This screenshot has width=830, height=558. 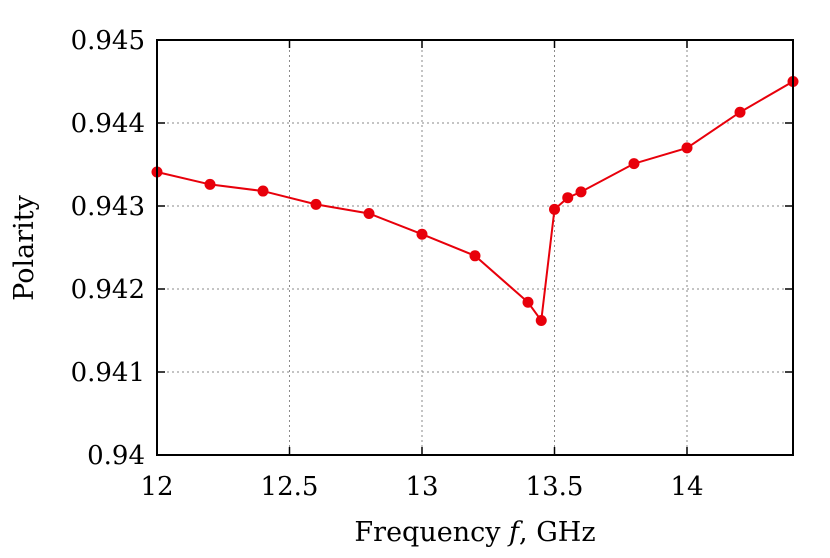 What do you see at coordinates (24, 247) in the screenshot?
I see `y-axis-title: Polarity` at bounding box center [24, 247].